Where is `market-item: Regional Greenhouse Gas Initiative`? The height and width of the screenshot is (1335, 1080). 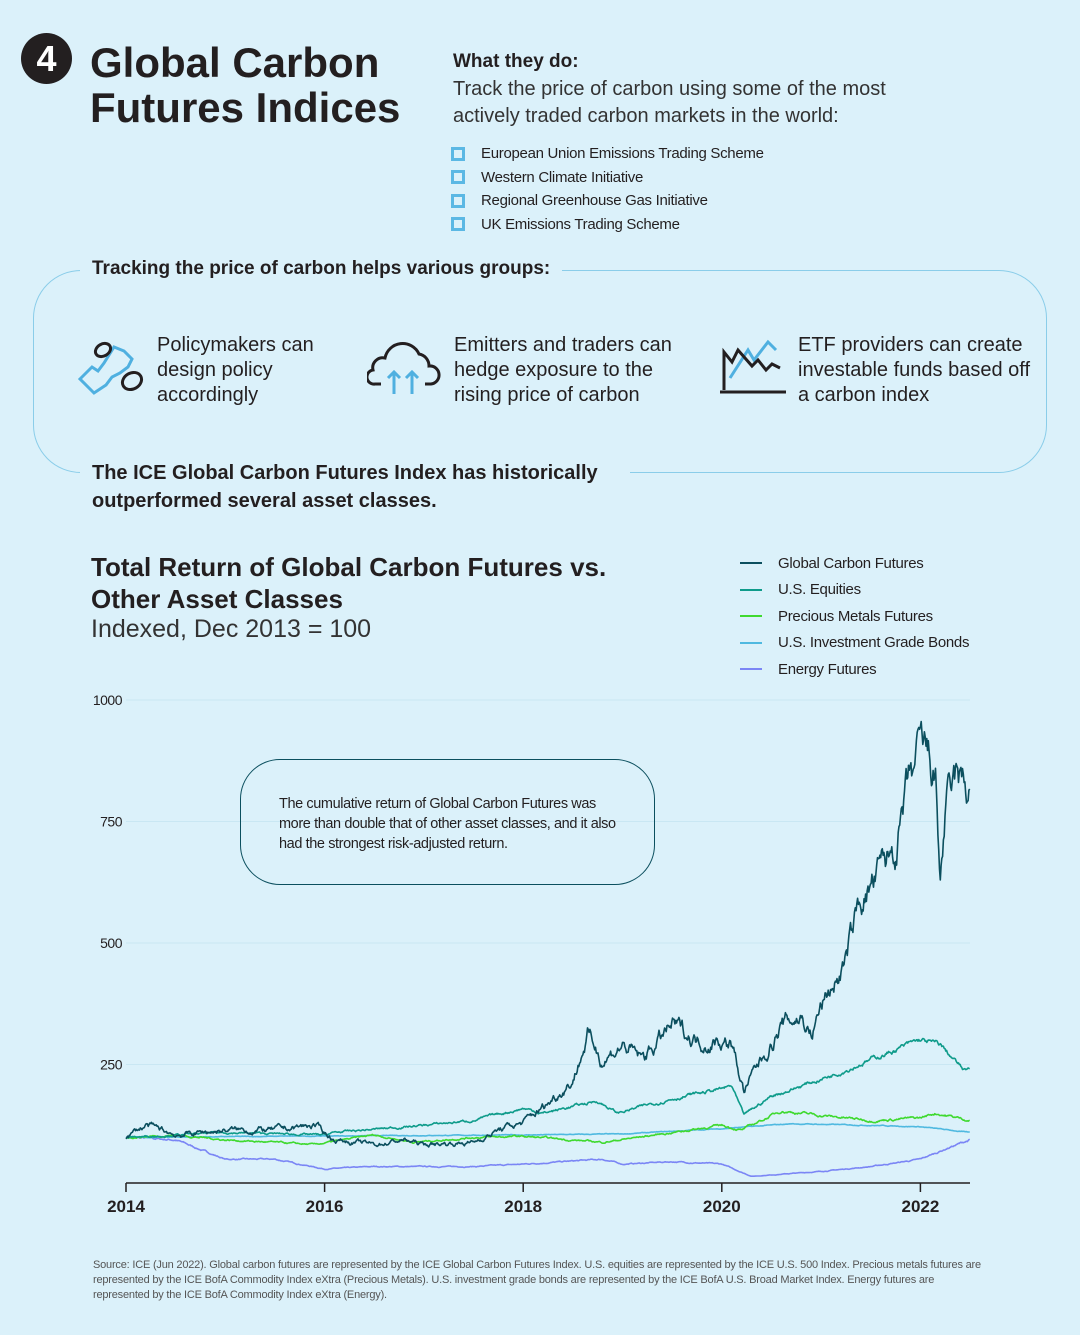 market-item: Regional Greenhouse Gas Initiative is located at coordinates (607, 201).